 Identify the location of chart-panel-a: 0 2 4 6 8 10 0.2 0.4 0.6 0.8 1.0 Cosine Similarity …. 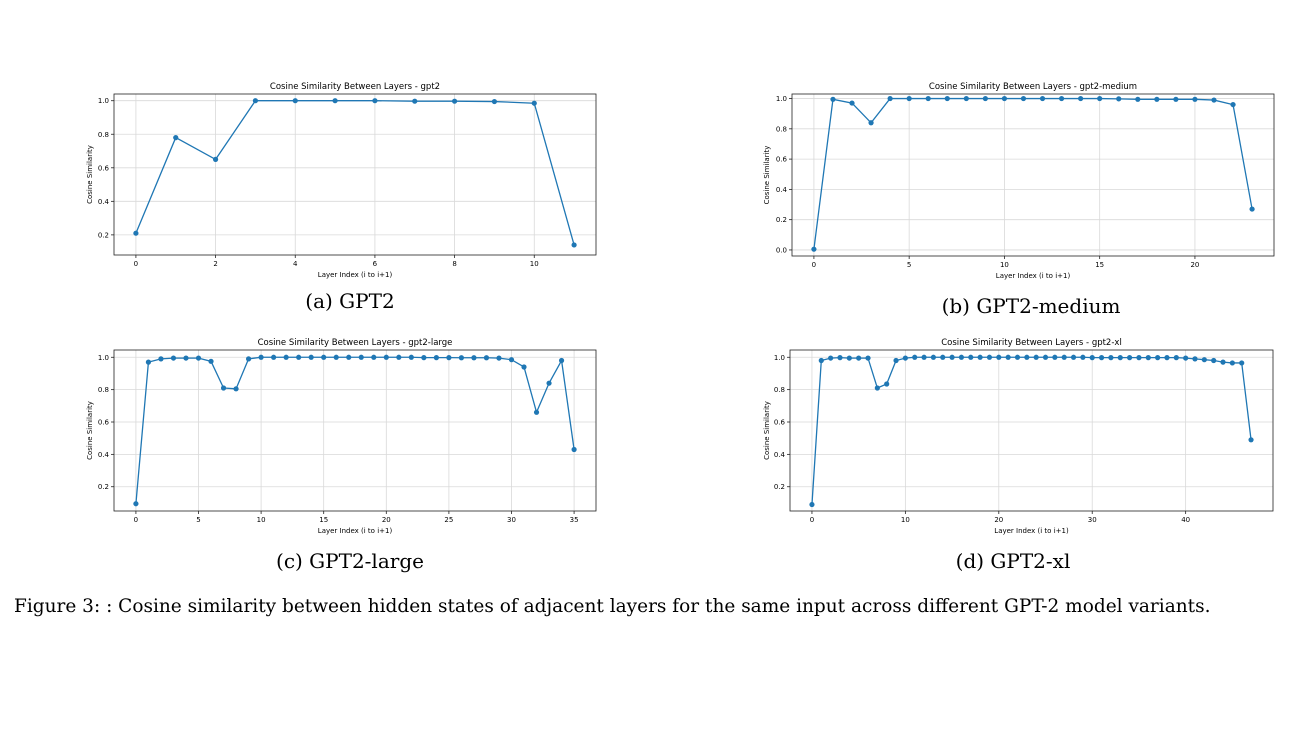
(342, 178).